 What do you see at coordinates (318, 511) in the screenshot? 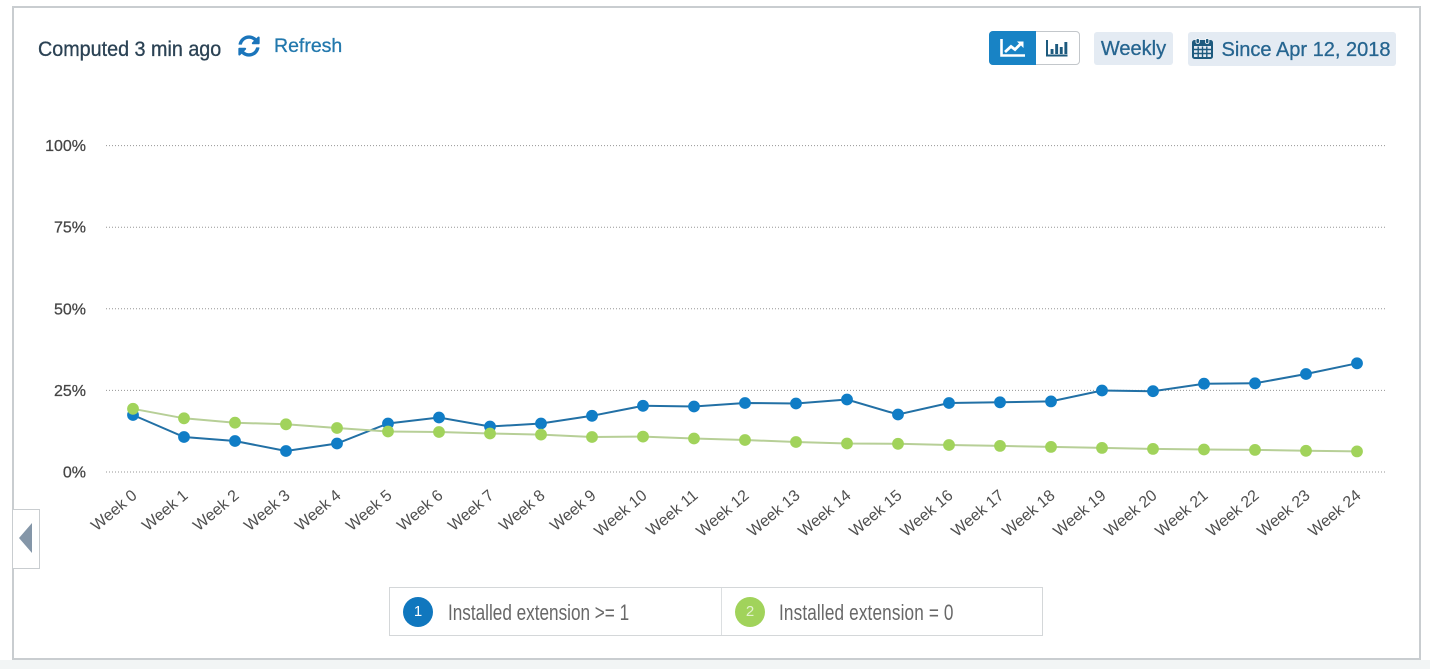
I see `svg-text: Week 4` at bounding box center [318, 511].